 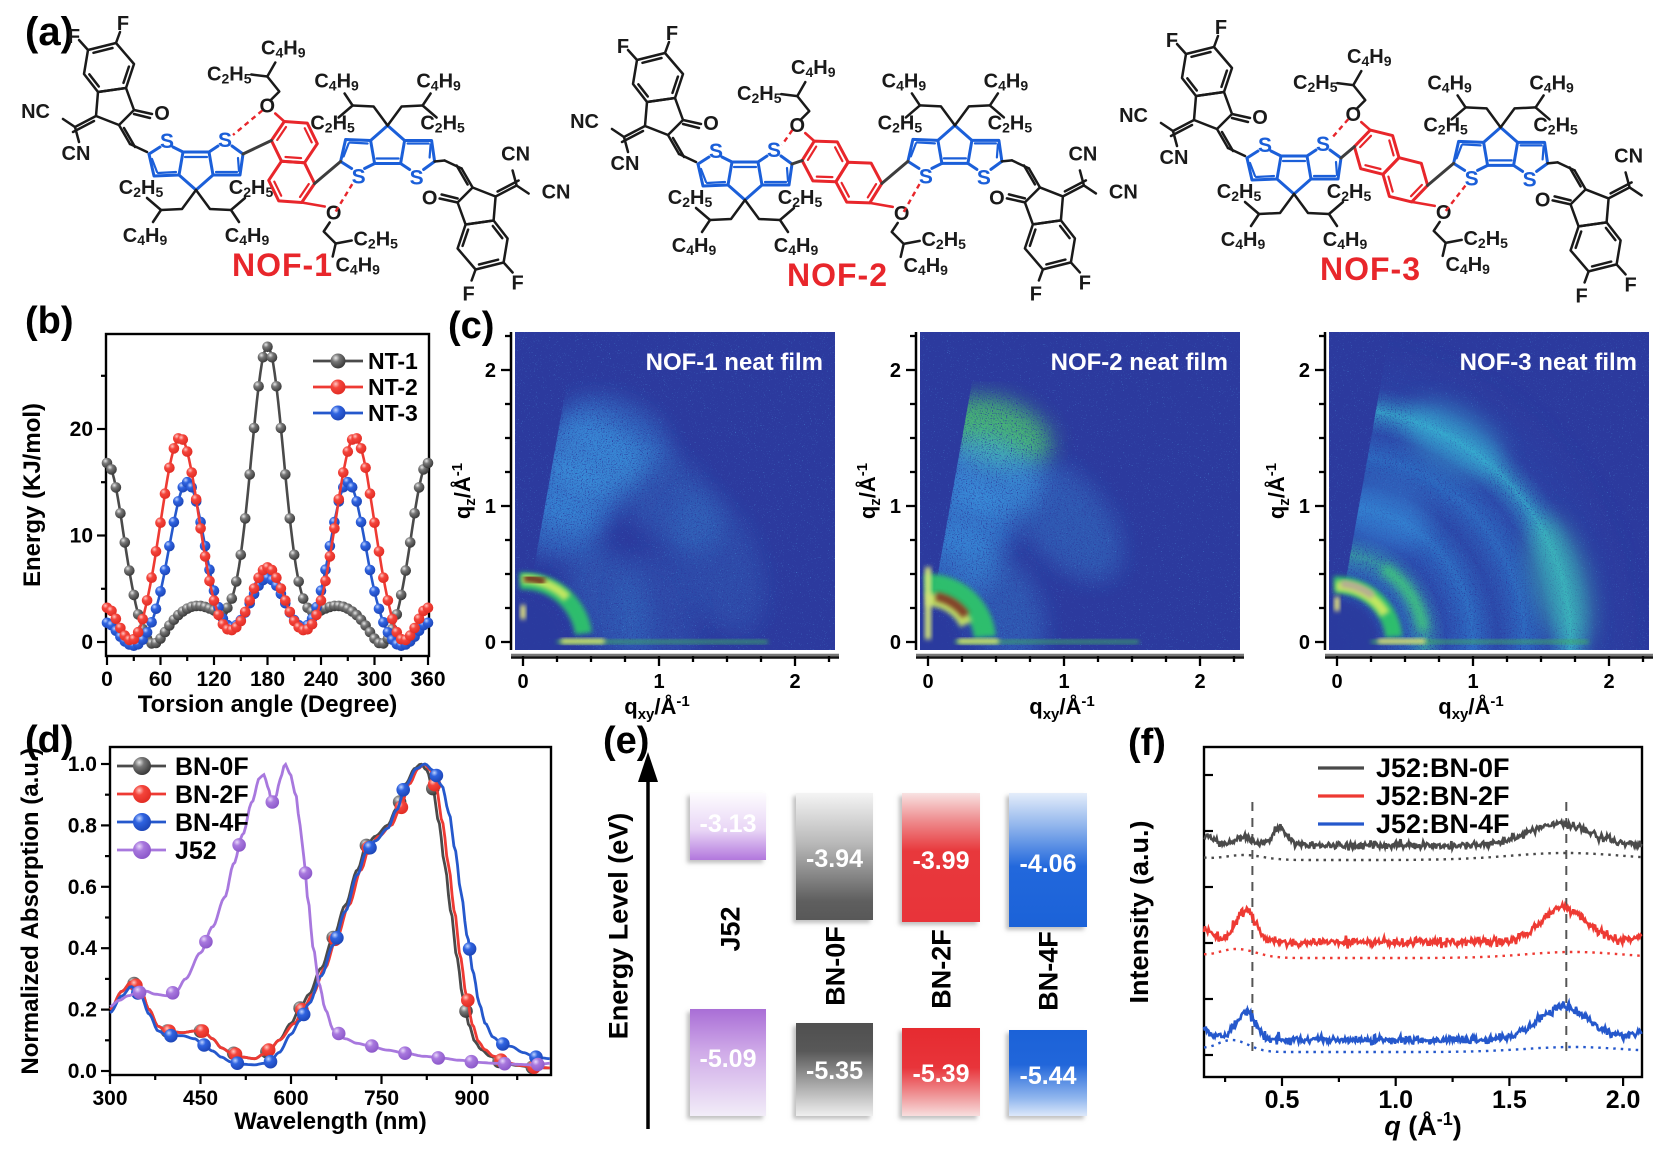 I want to click on svg-text: 0.8, so click(x=83, y=825).